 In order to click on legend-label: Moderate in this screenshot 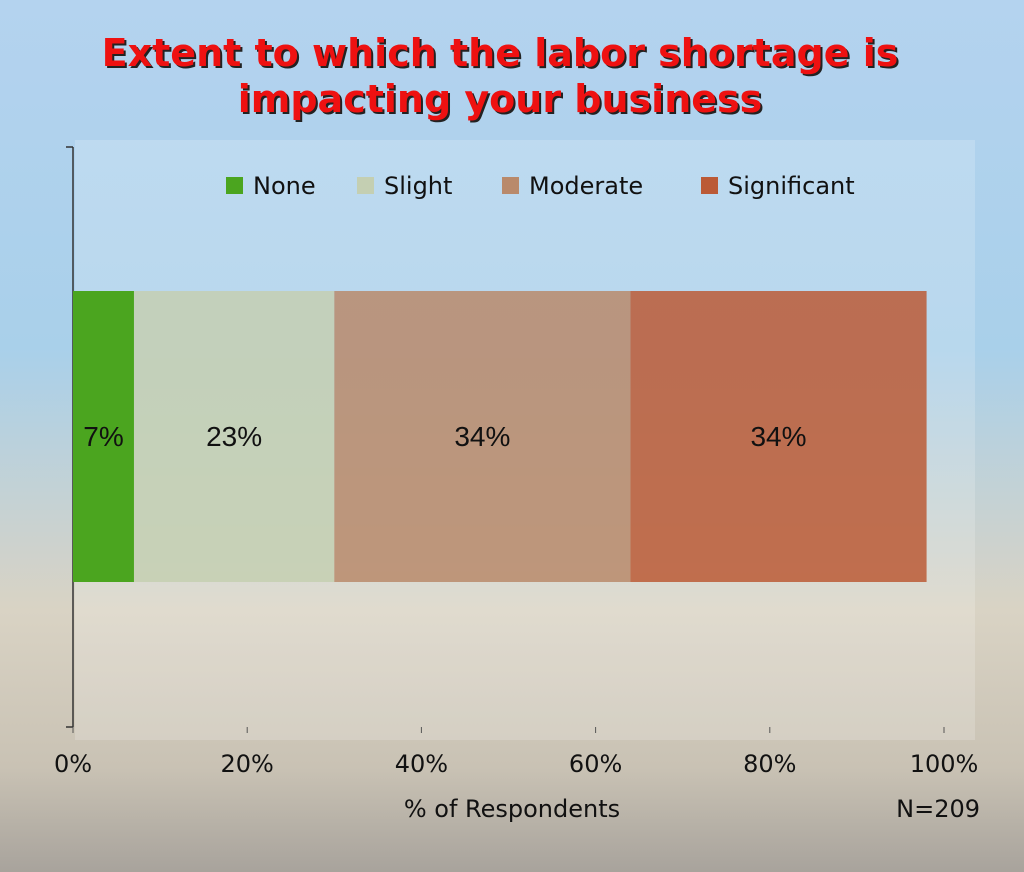, I will do `click(586, 186)`.